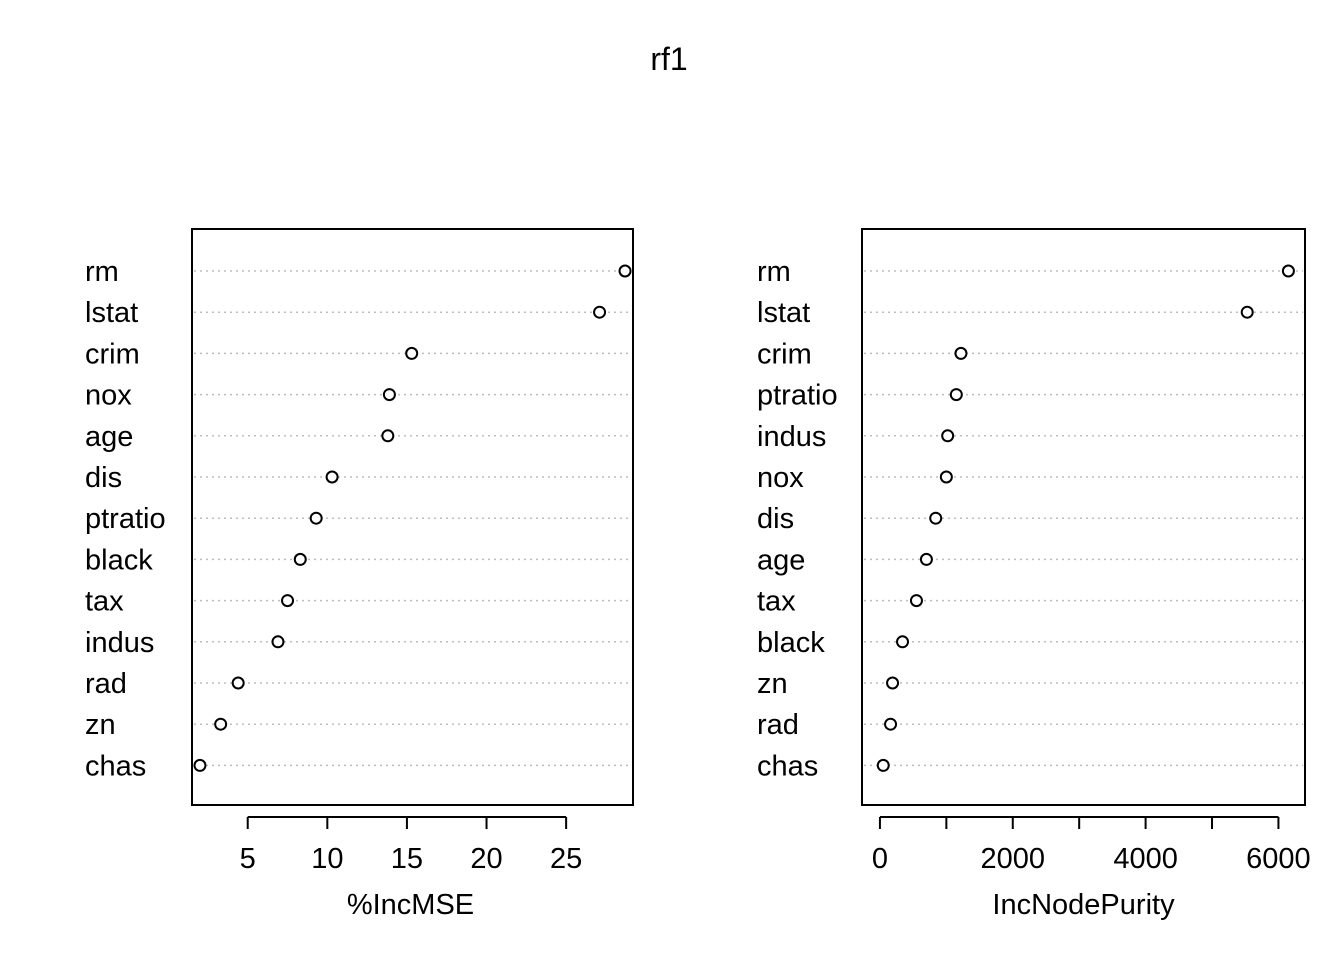 The height and width of the screenshot is (960, 1344). I want to click on x-tick-label: 4000, so click(1145, 859).